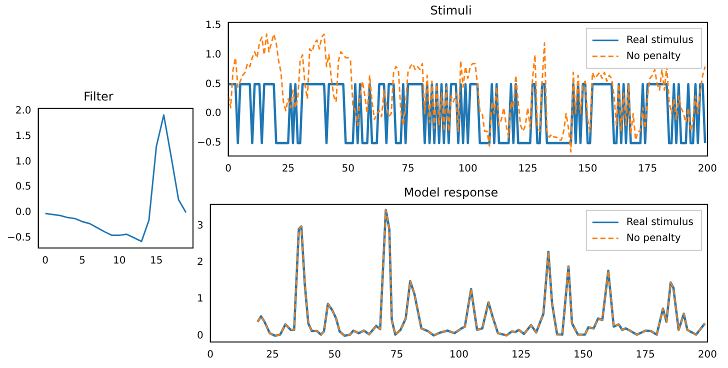  Describe the element at coordinates (23, 111) in the screenshot. I see `y-tick-label: 2.0` at that location.